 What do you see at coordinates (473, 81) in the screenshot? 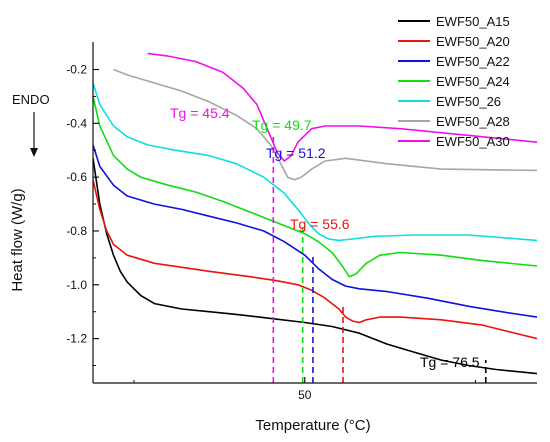
I see `legend-label-3: EWF50_A24` at bounding box center [473, 81].